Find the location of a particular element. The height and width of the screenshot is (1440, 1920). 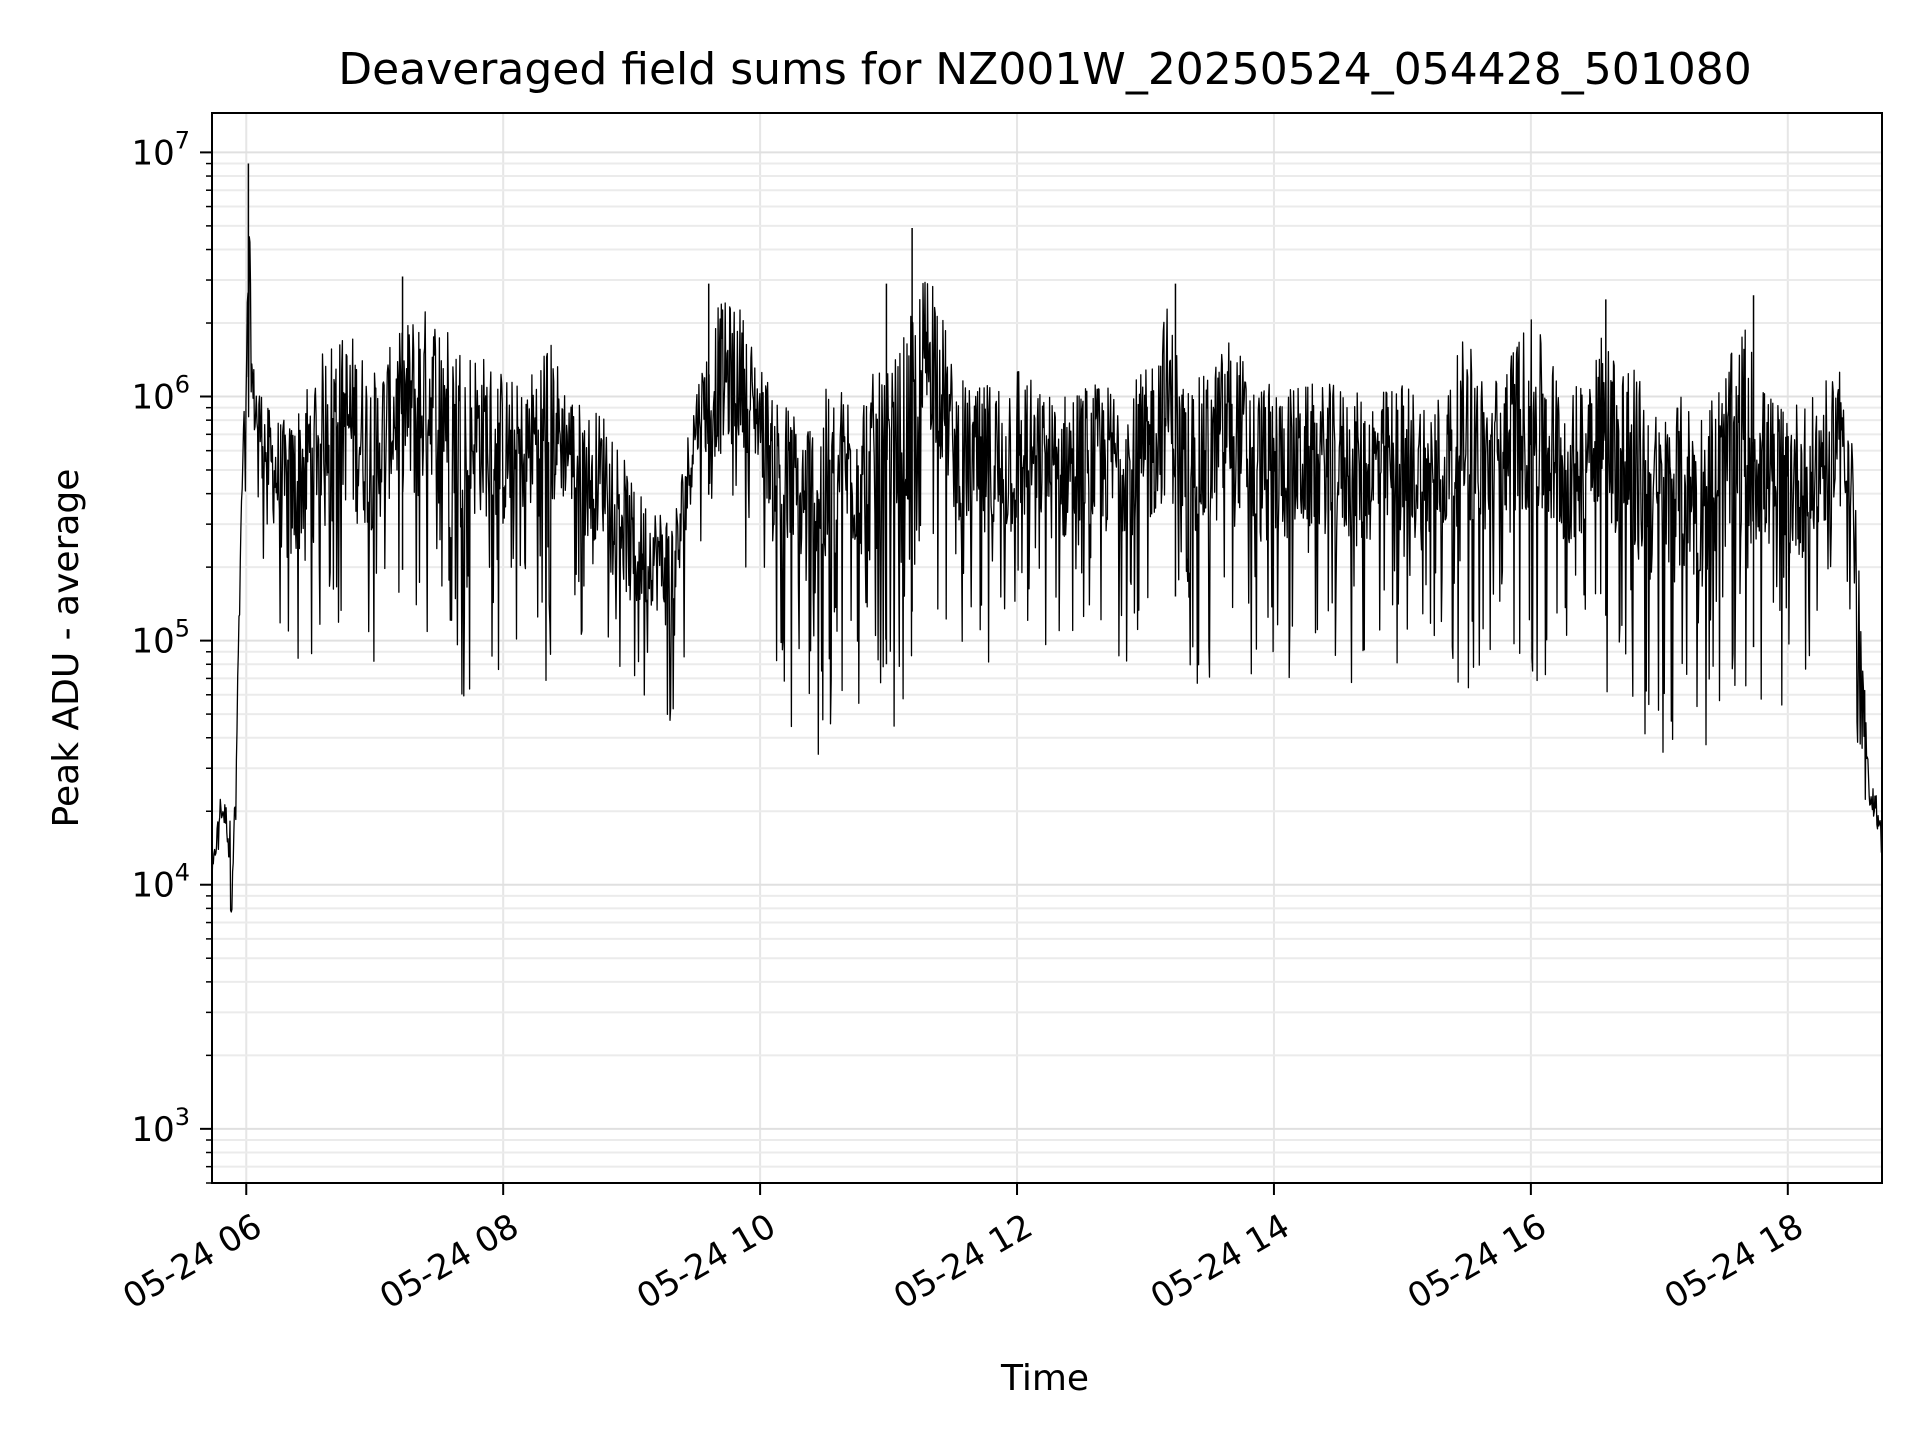

x-axis-label: Time is located at coordinates (1044, 1378).